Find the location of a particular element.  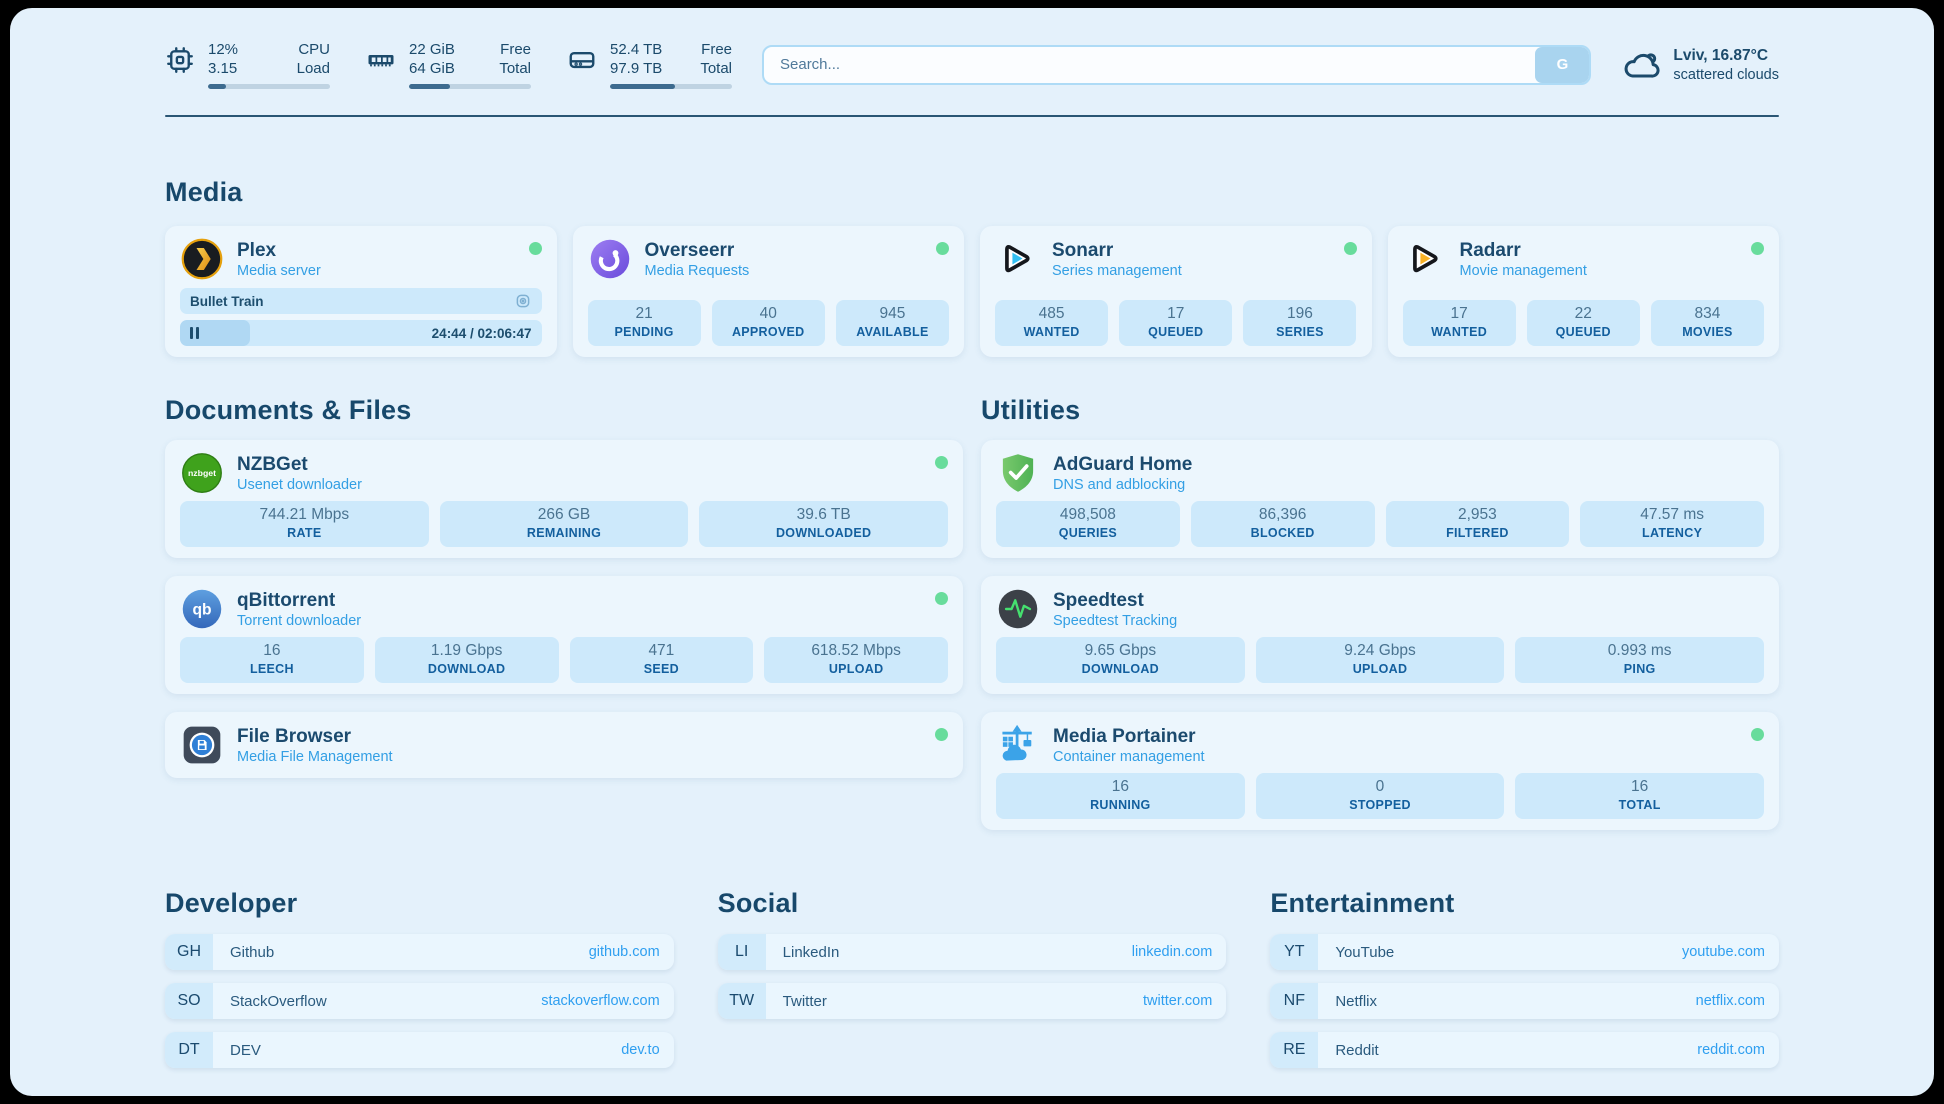

stat-label: REMAINING is located at coordinates (564, 533).